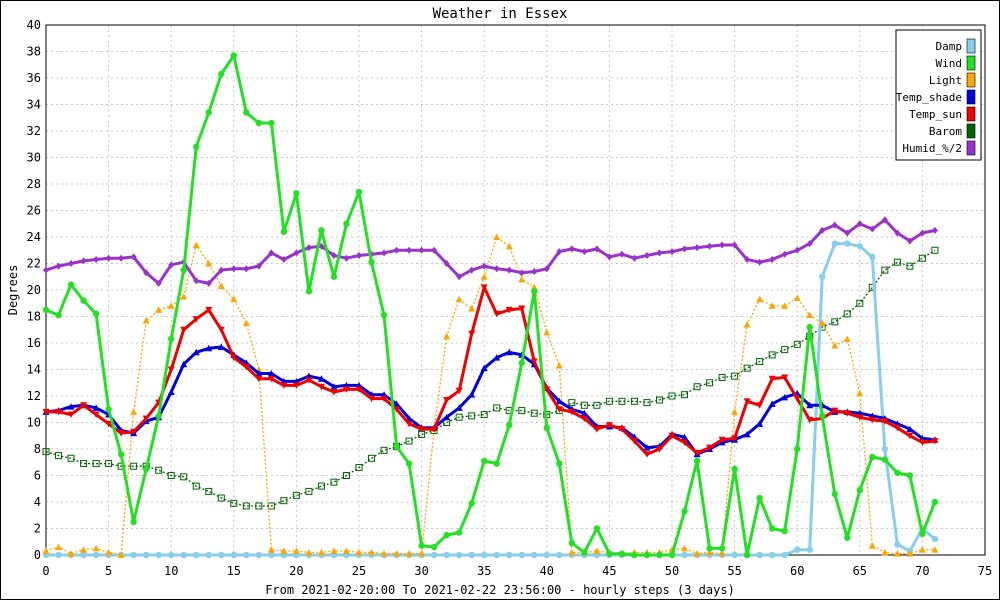 Image resolution: width=1000 pixels, height=600 pixels. I want to click on y-tick-label: 8, so click(37, 449).